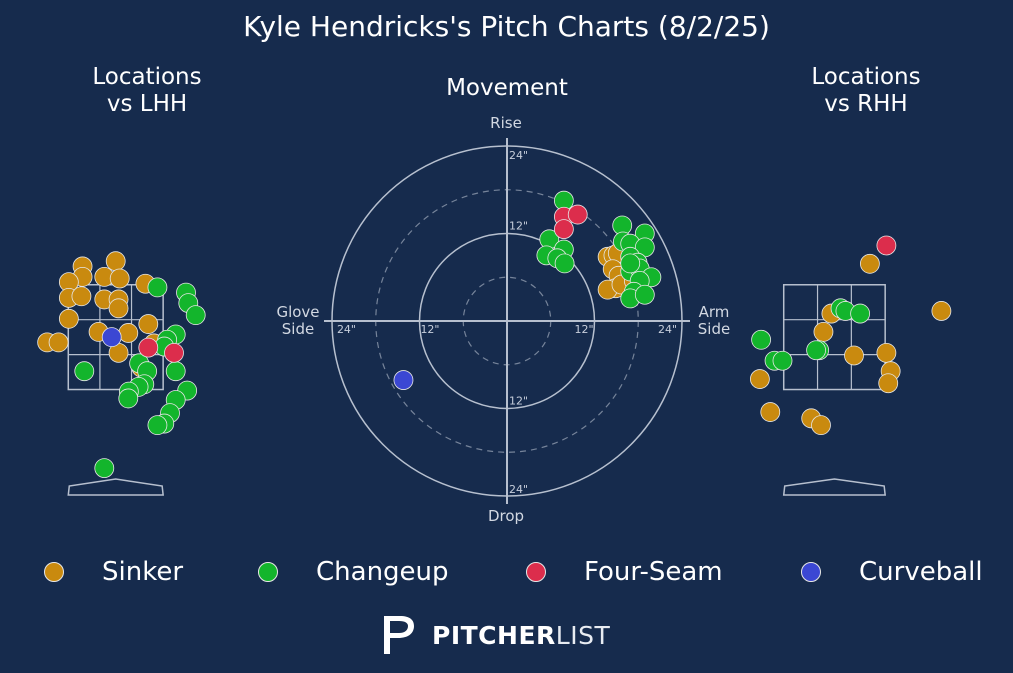  Describe the element at coordinates (518, 401) in the screenshot. I see `tick-label-bottom-12: 12"` at that location.